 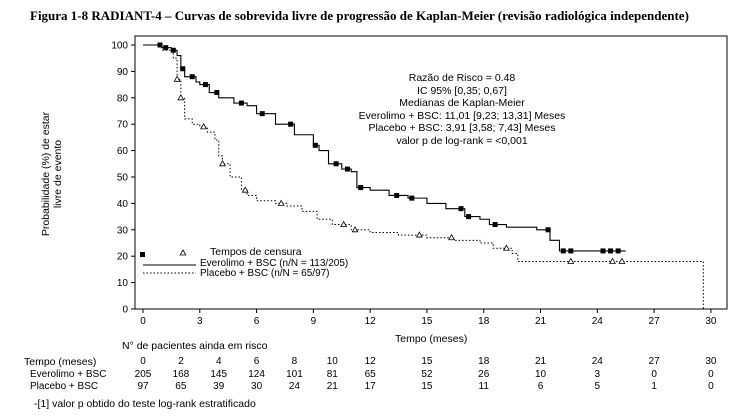 I want to click on x-axis-label: Tempo (meses), so click(x=431, y=339).